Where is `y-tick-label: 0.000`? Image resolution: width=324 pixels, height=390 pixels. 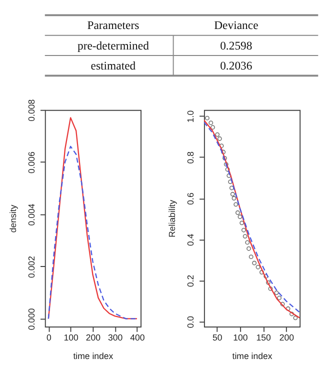 y-tick-label: 0.000 is located at coordinates (31, 319).